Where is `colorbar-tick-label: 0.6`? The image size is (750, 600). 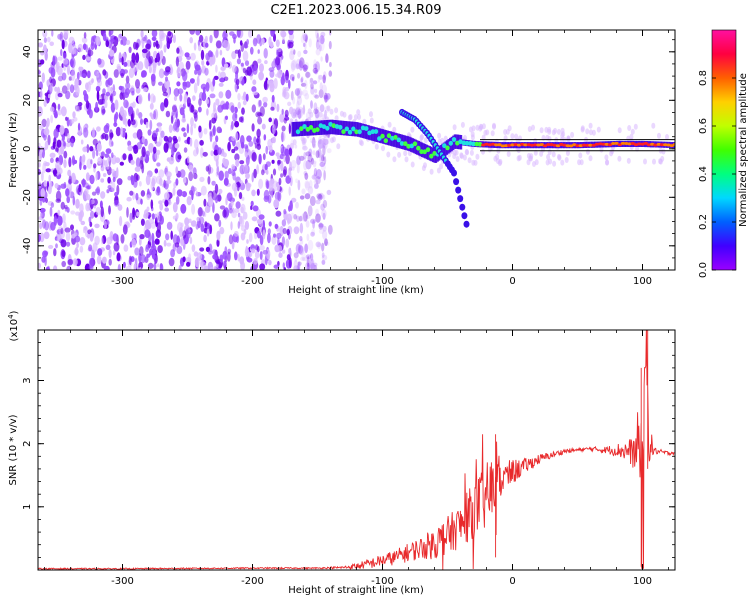 colorbar-tick-label: 0.6 is located at coordinates (703, 126).